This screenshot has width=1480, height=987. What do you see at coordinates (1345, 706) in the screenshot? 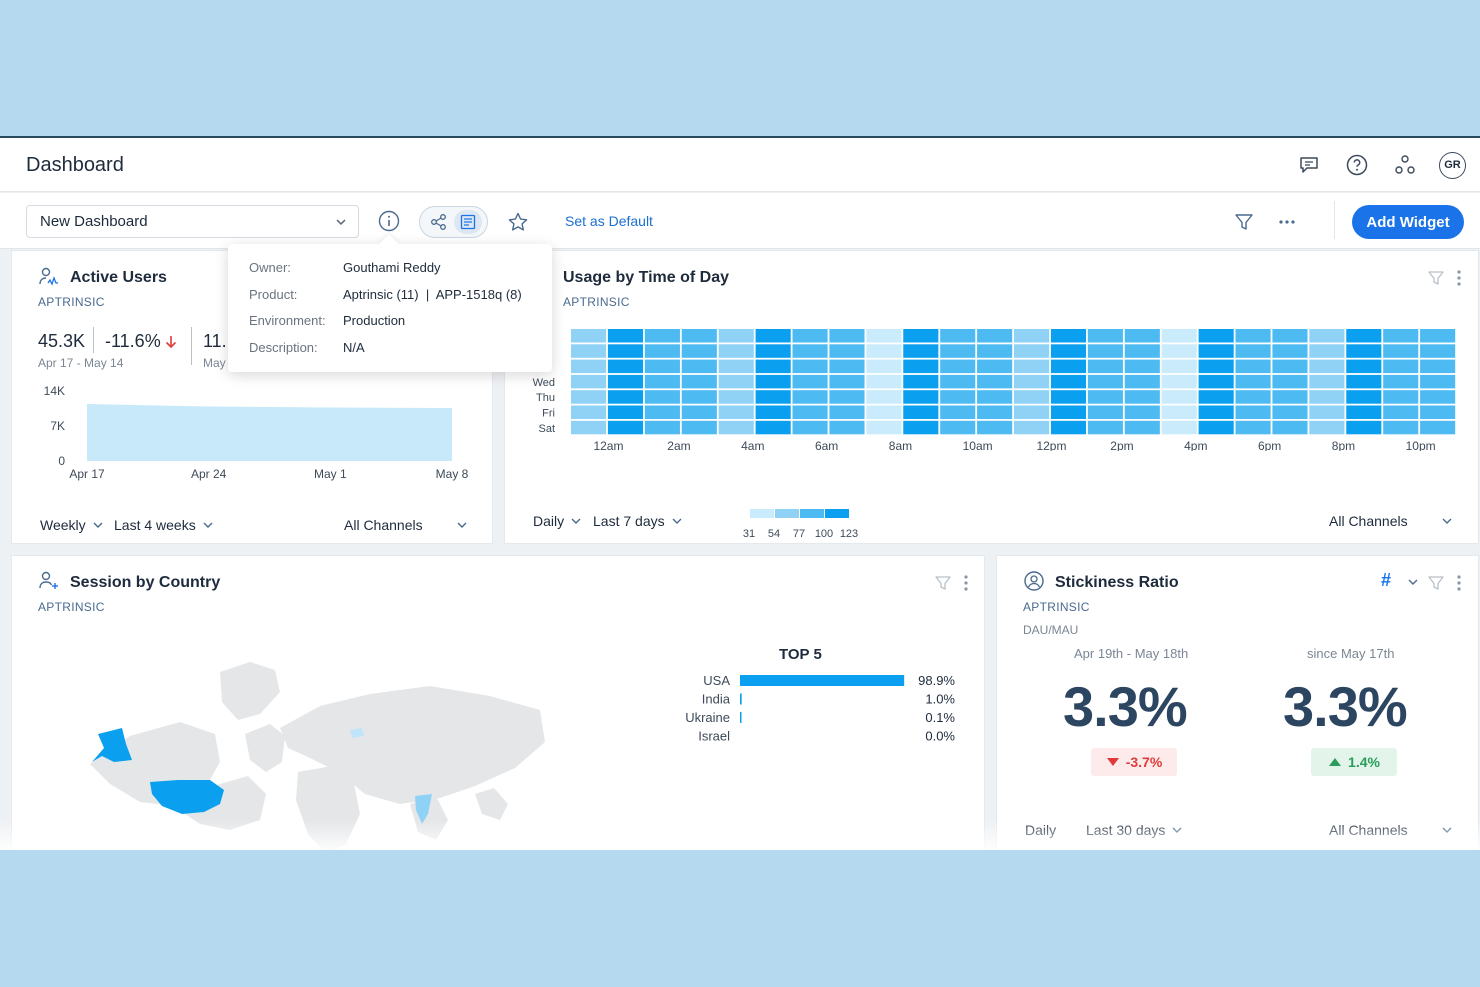
I see `stickiness-value-2: 3.3%` at bounding box center [1345, 706].